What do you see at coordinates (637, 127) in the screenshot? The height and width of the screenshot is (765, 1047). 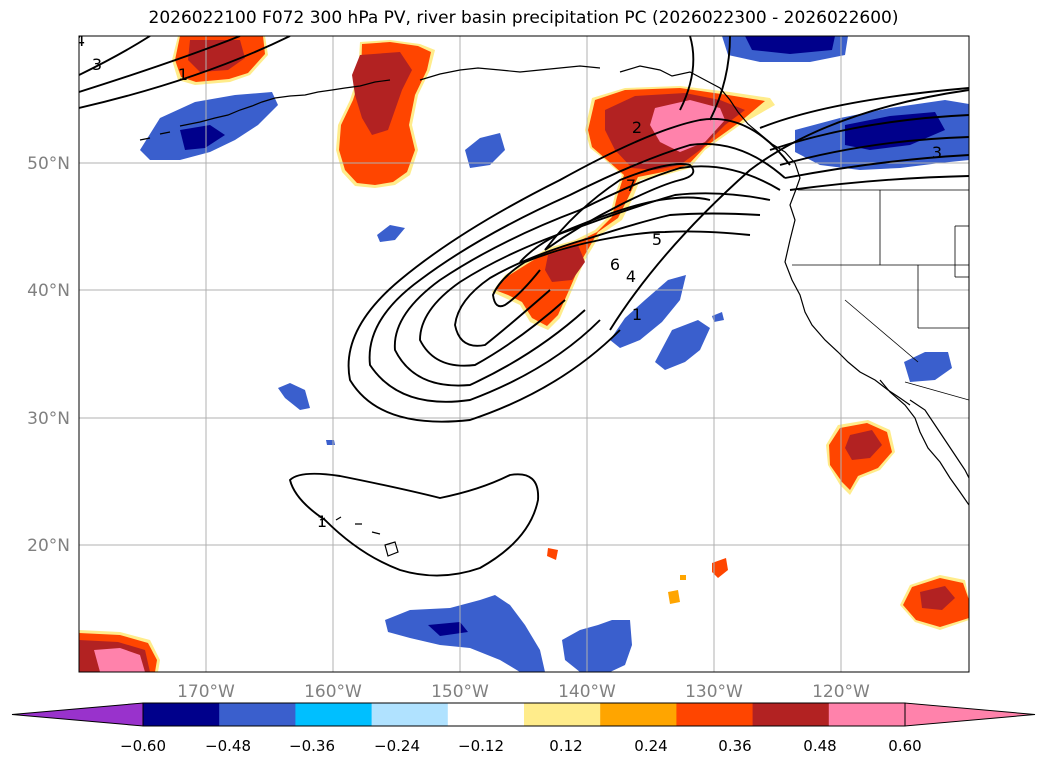 I see `contour-label: 2` at bounding box center [637, 127].